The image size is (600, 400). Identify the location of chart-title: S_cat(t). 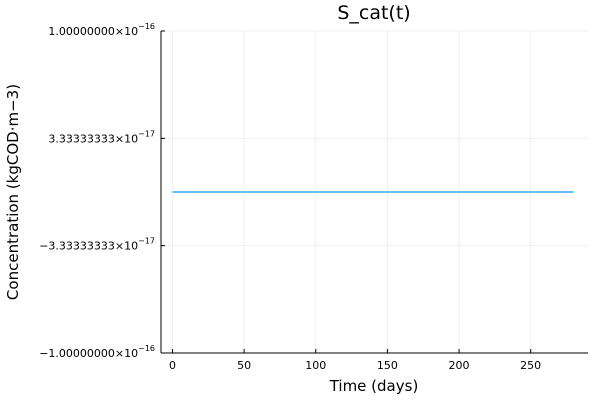
(373, 13).